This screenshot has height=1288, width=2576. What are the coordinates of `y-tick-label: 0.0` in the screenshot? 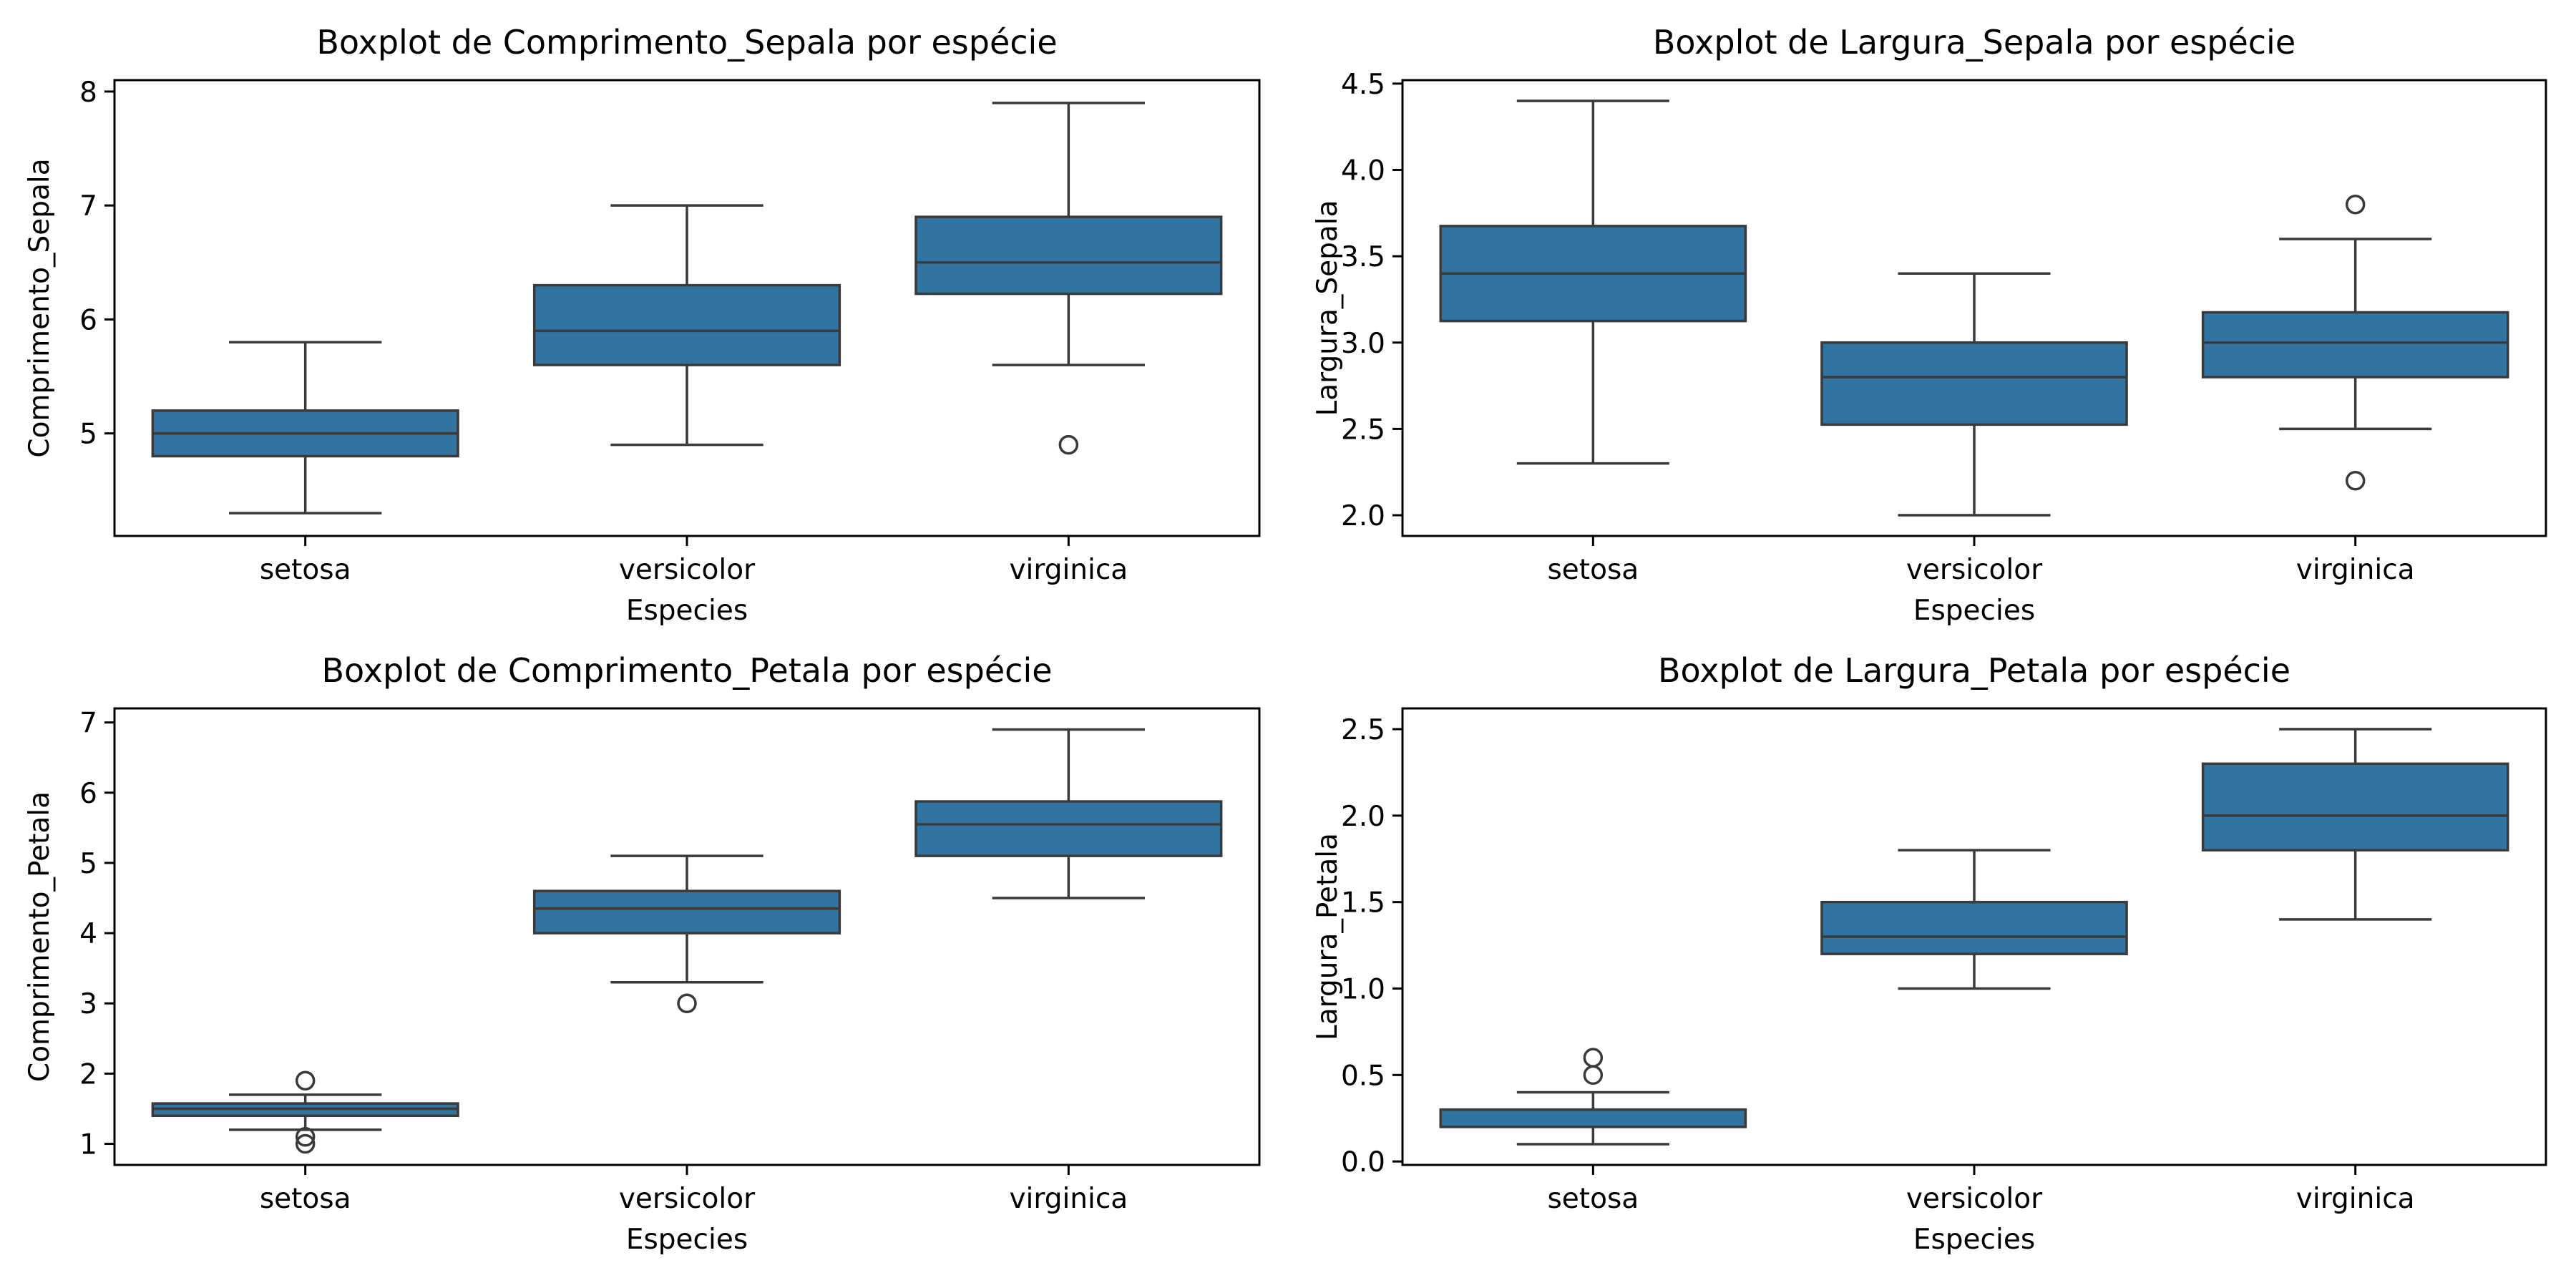 It's located at (1363, 1162).